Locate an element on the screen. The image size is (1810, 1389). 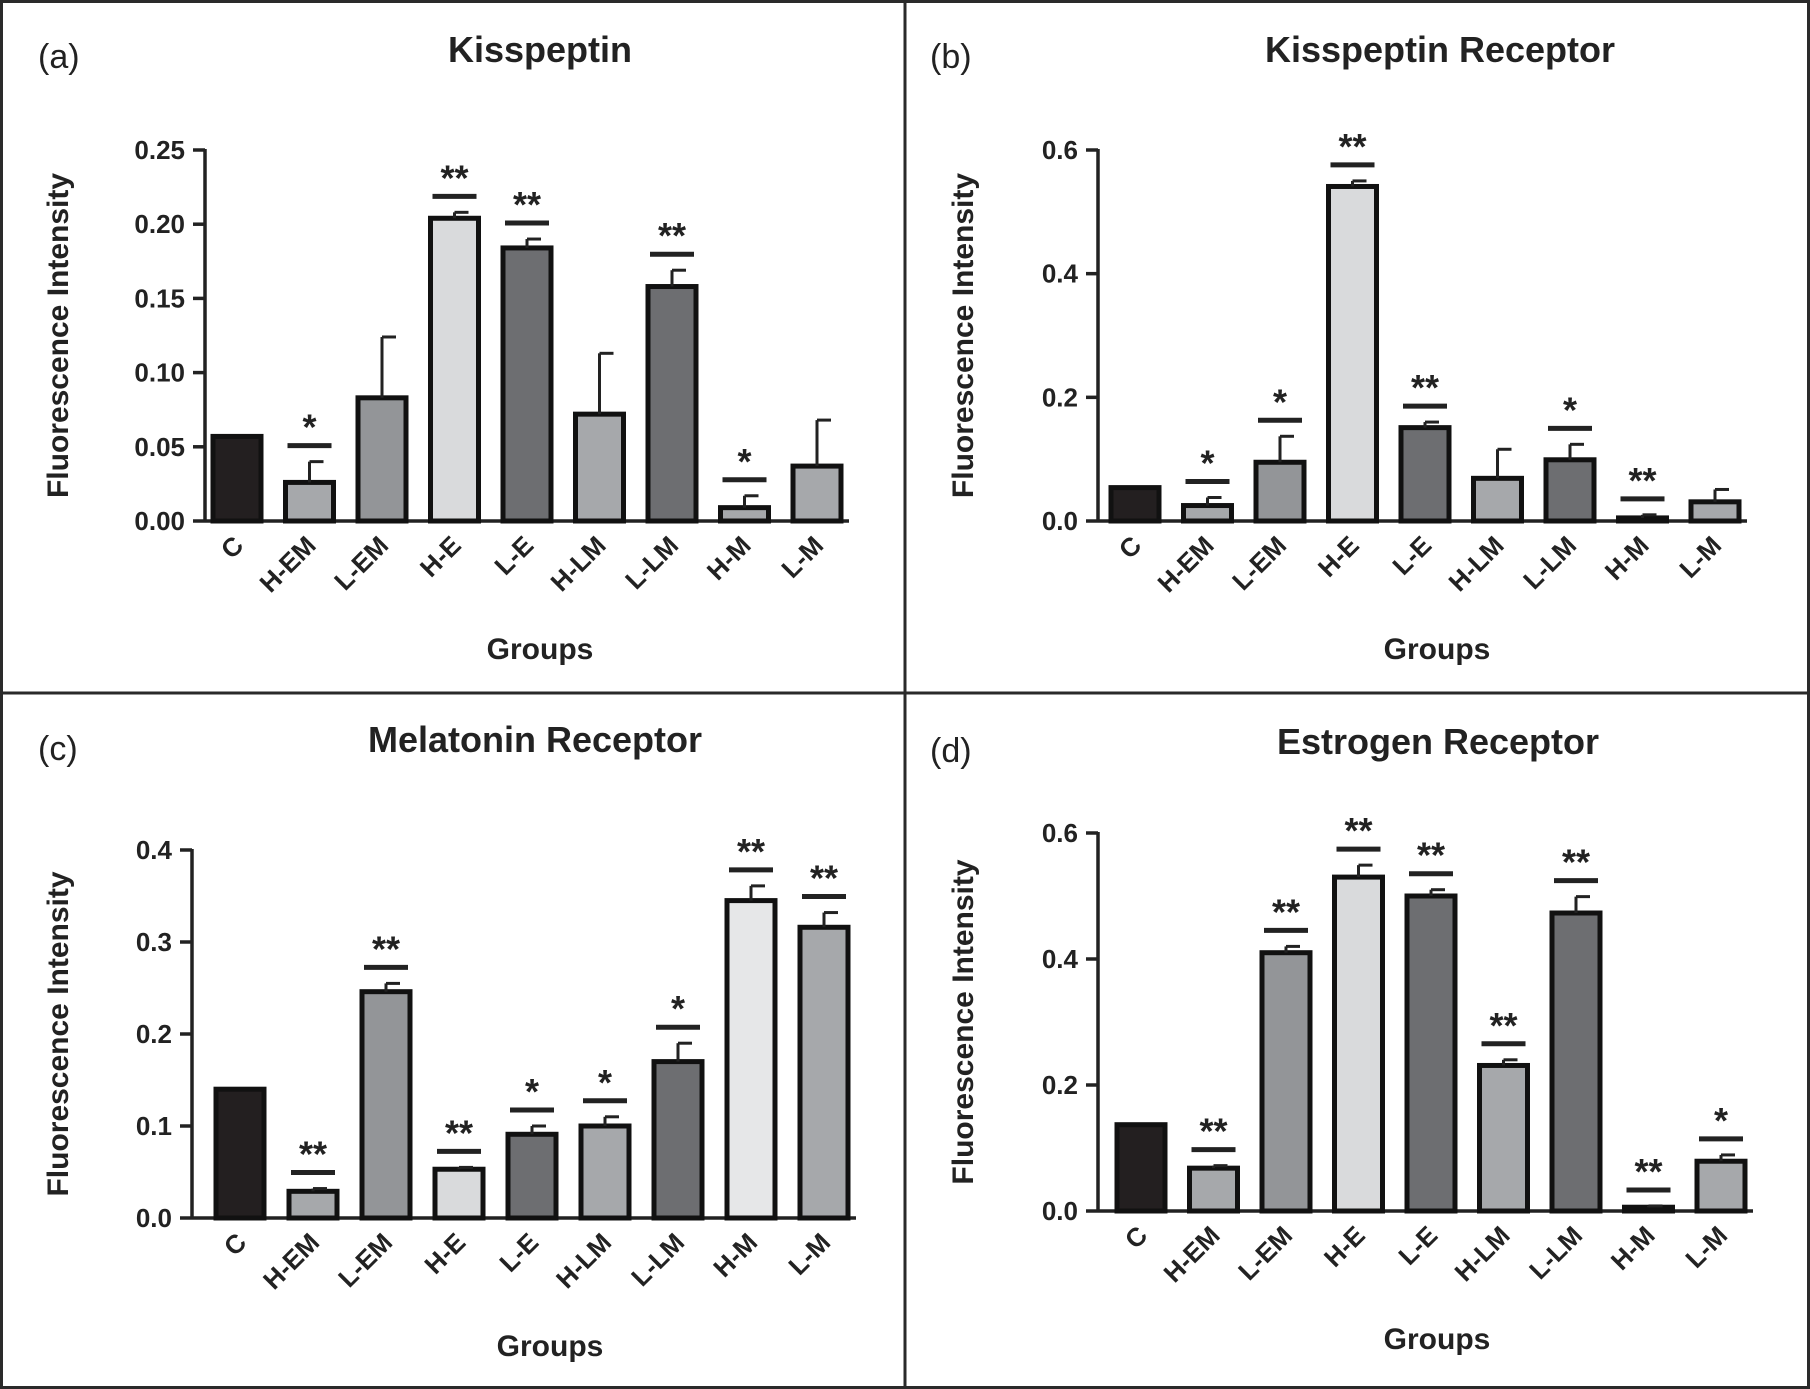
y-tick-label-c: 0.0 is located at coordinates (154, 1218).